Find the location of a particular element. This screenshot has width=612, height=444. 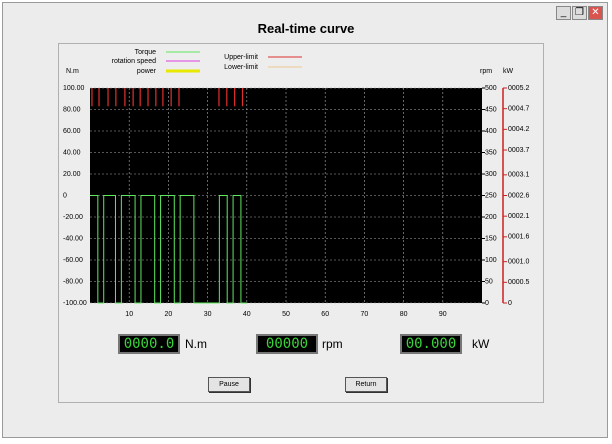

x-tick-label: 40 is located at coordinates (247, 314).